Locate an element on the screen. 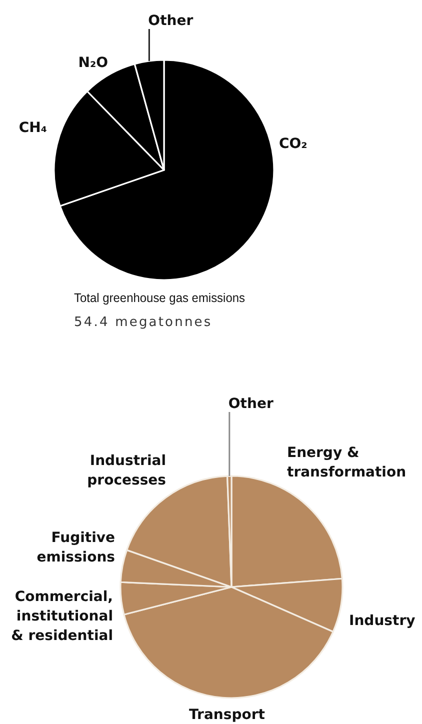  text: 54.4 megatonnes is located at coordinates (143, 322).